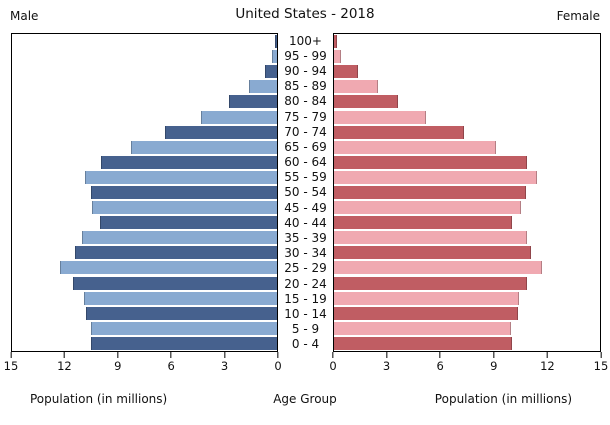 Image resolution: width=610 pixels, height=425 pixels. Describe the element at coordinates (305, 131) in the screenshot. I see `age-group-label-70-74: 70 - 74` at that location.